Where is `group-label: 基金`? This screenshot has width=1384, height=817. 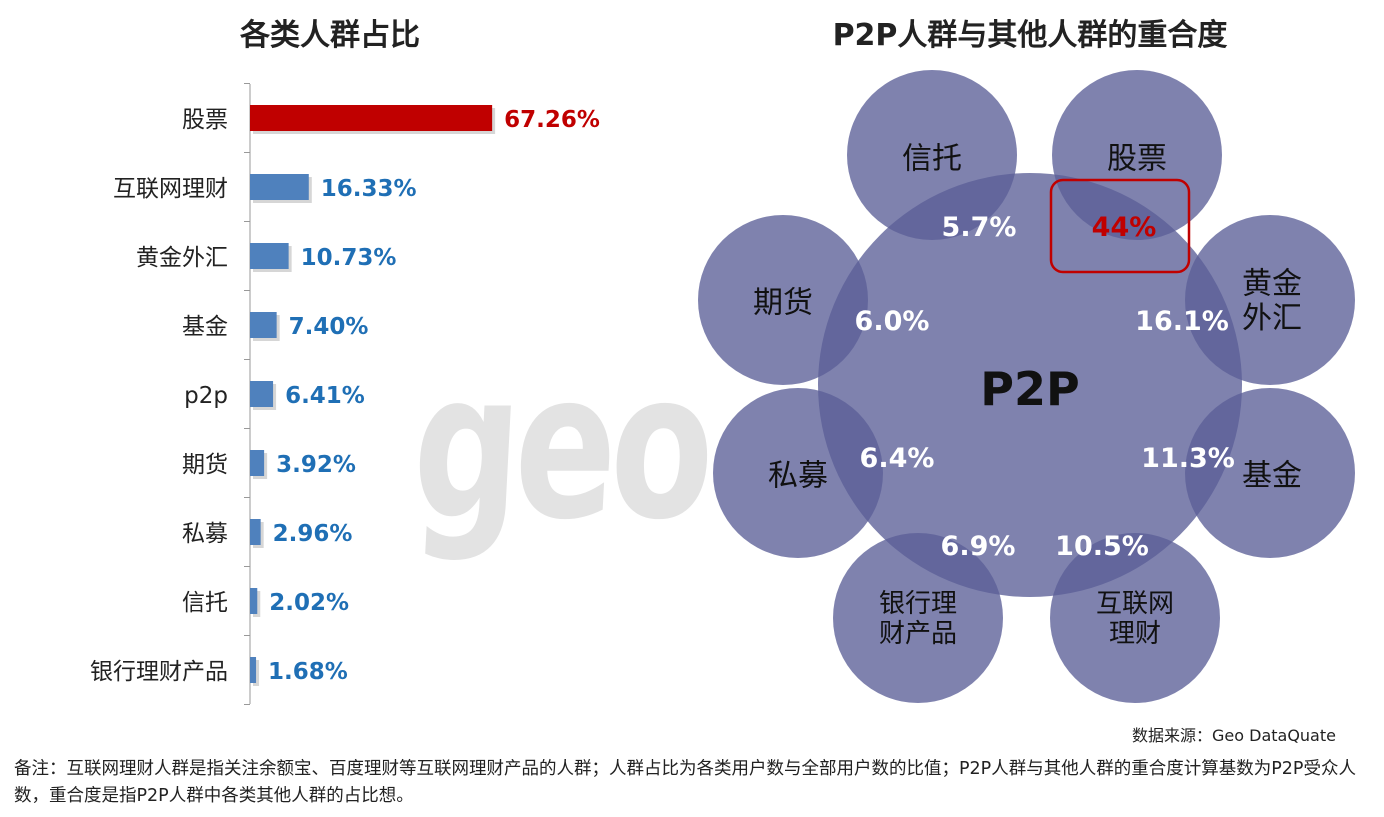 group-label: 基金 is located at coordinates (1272, 476).